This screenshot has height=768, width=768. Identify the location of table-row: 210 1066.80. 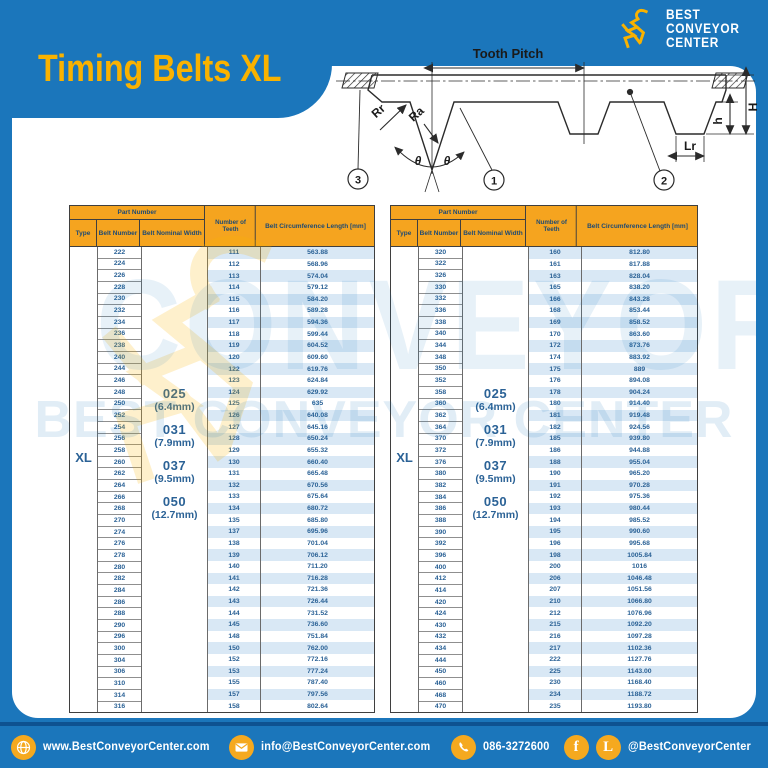
(613, 601).